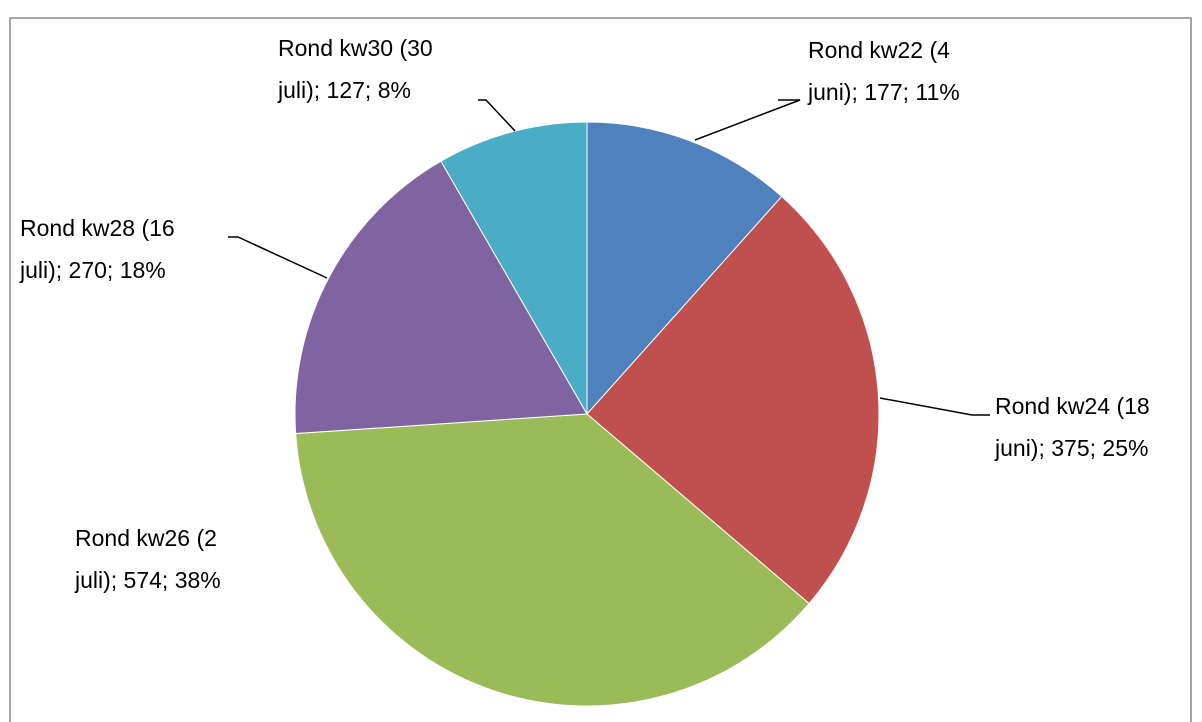 The image size is (1202, 722). What do you see at coordinates (344, 90) in the screenshot?
I see `data-label: juli); 127; 8%` at bounding box center [344, 90].